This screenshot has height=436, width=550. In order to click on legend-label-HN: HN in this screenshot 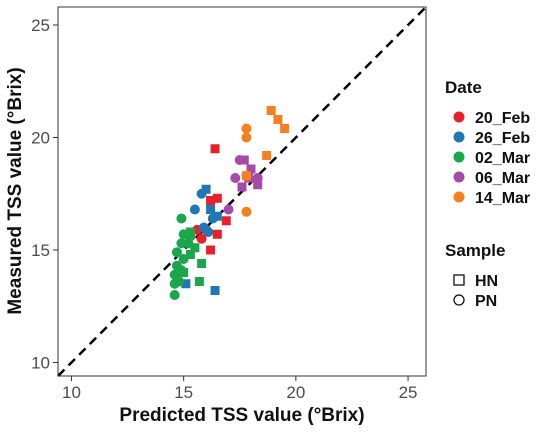, I will do `click(486, 281)`.